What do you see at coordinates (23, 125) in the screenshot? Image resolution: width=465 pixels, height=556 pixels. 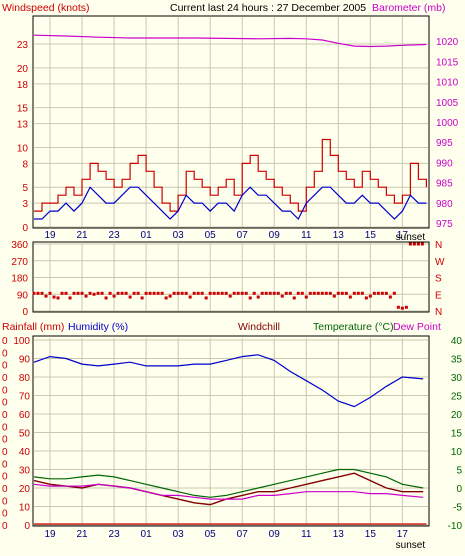 I see `wind-y-tick-label: 13` at bounding box center [23, 125].